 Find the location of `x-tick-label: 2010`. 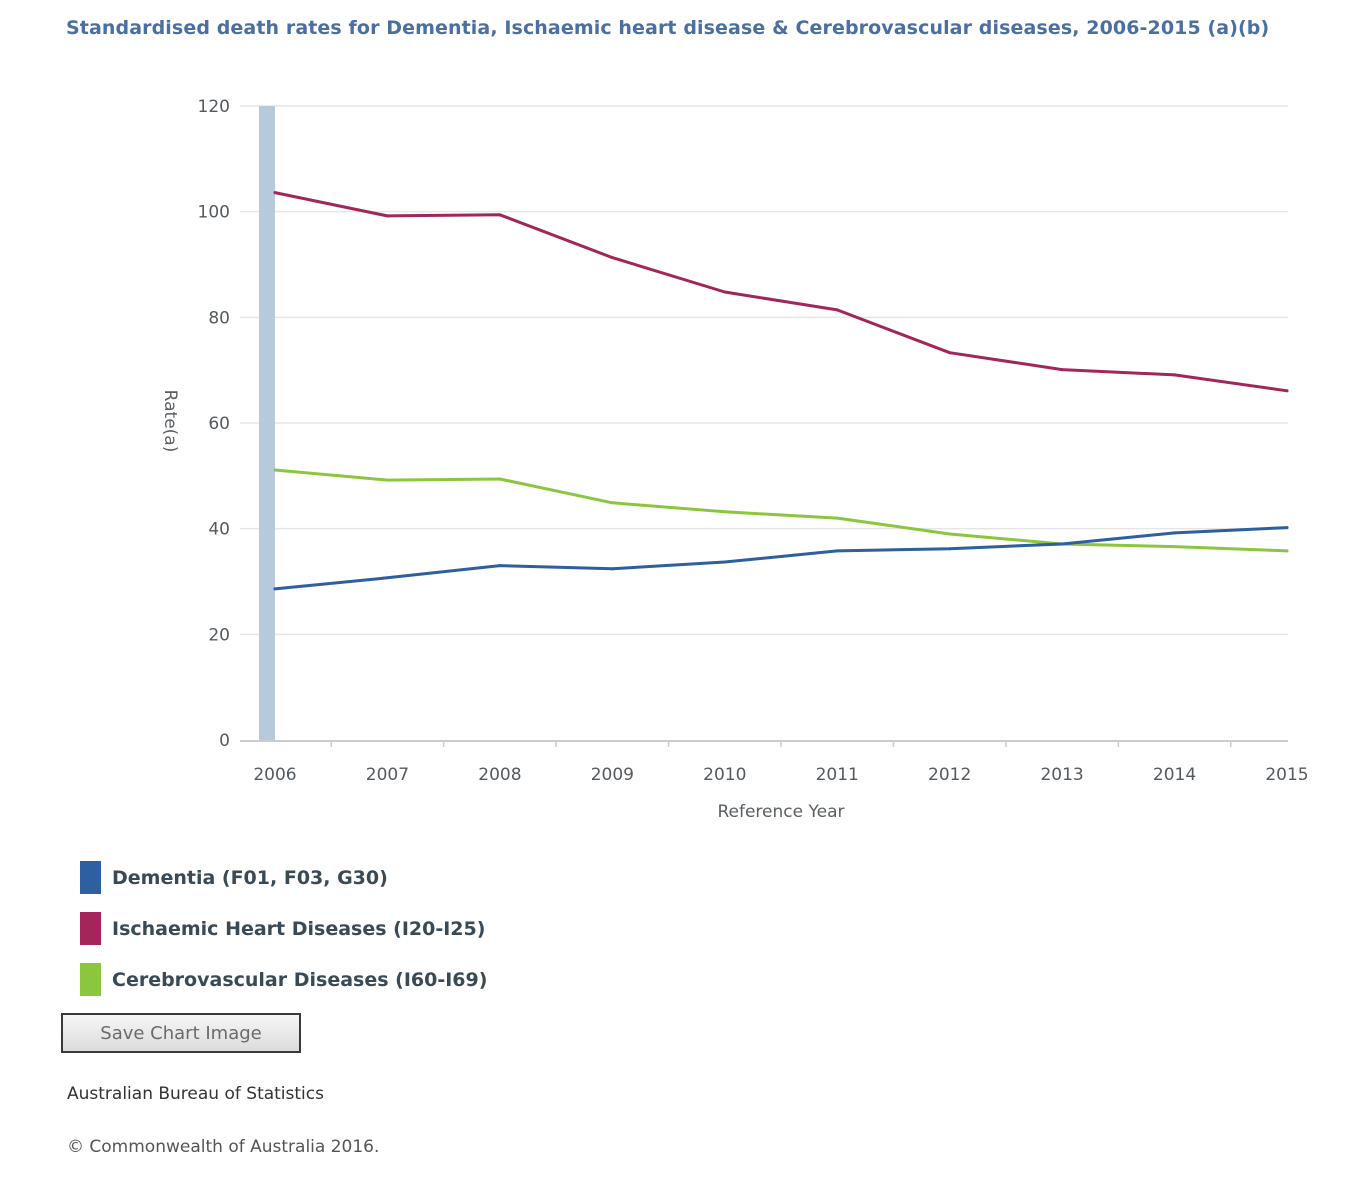

x-tick-label: 2010 is located at coordinates (724, 775).